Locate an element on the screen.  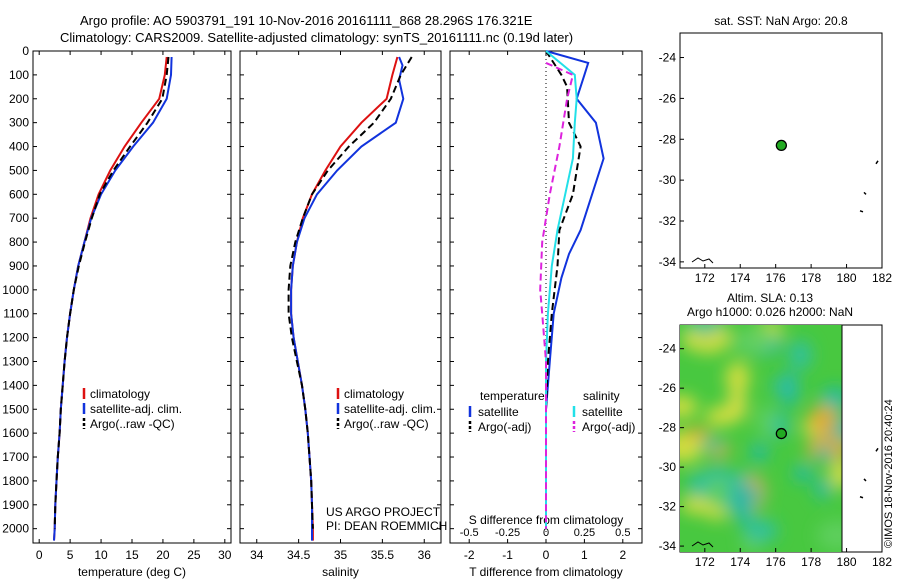
depth-tick-label: 600 is located at coordinates (19, 194).